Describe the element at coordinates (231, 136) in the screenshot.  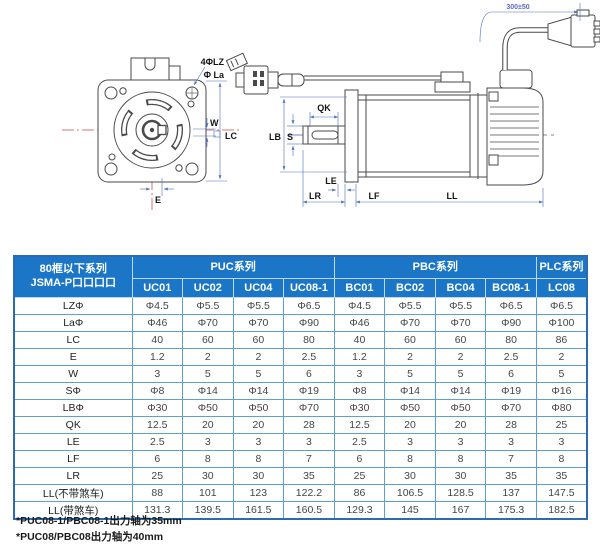
I see `dim-label-lc: LC` at that location.